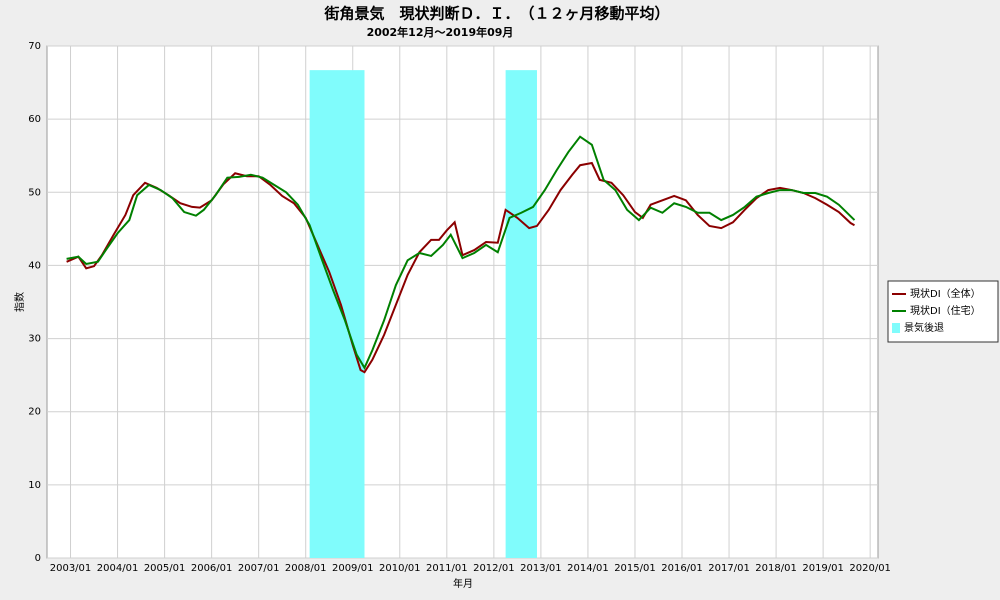  I want to click on chart-subtitle: 2002年12月～2019年09月, so click(440, 32).